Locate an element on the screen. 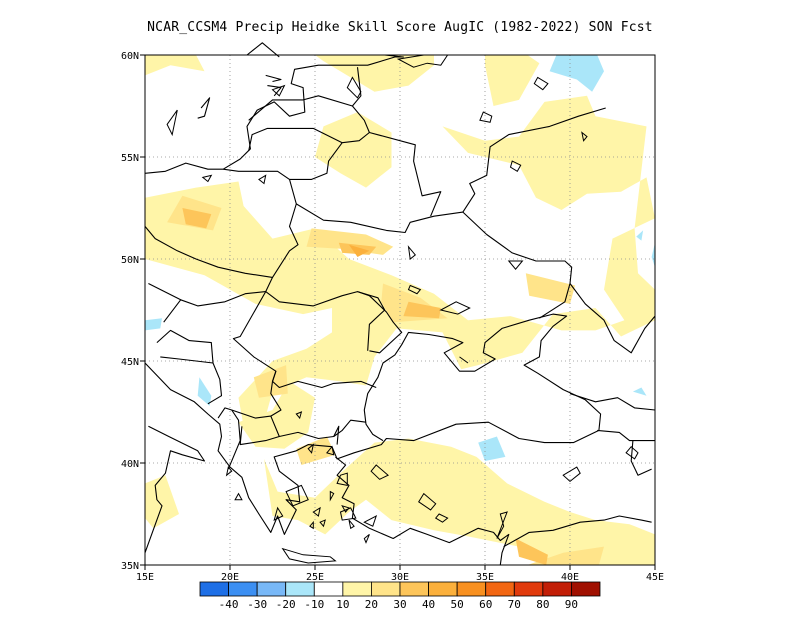  tick-label-lon-20E: 20E is located at coordinates (230, 577).